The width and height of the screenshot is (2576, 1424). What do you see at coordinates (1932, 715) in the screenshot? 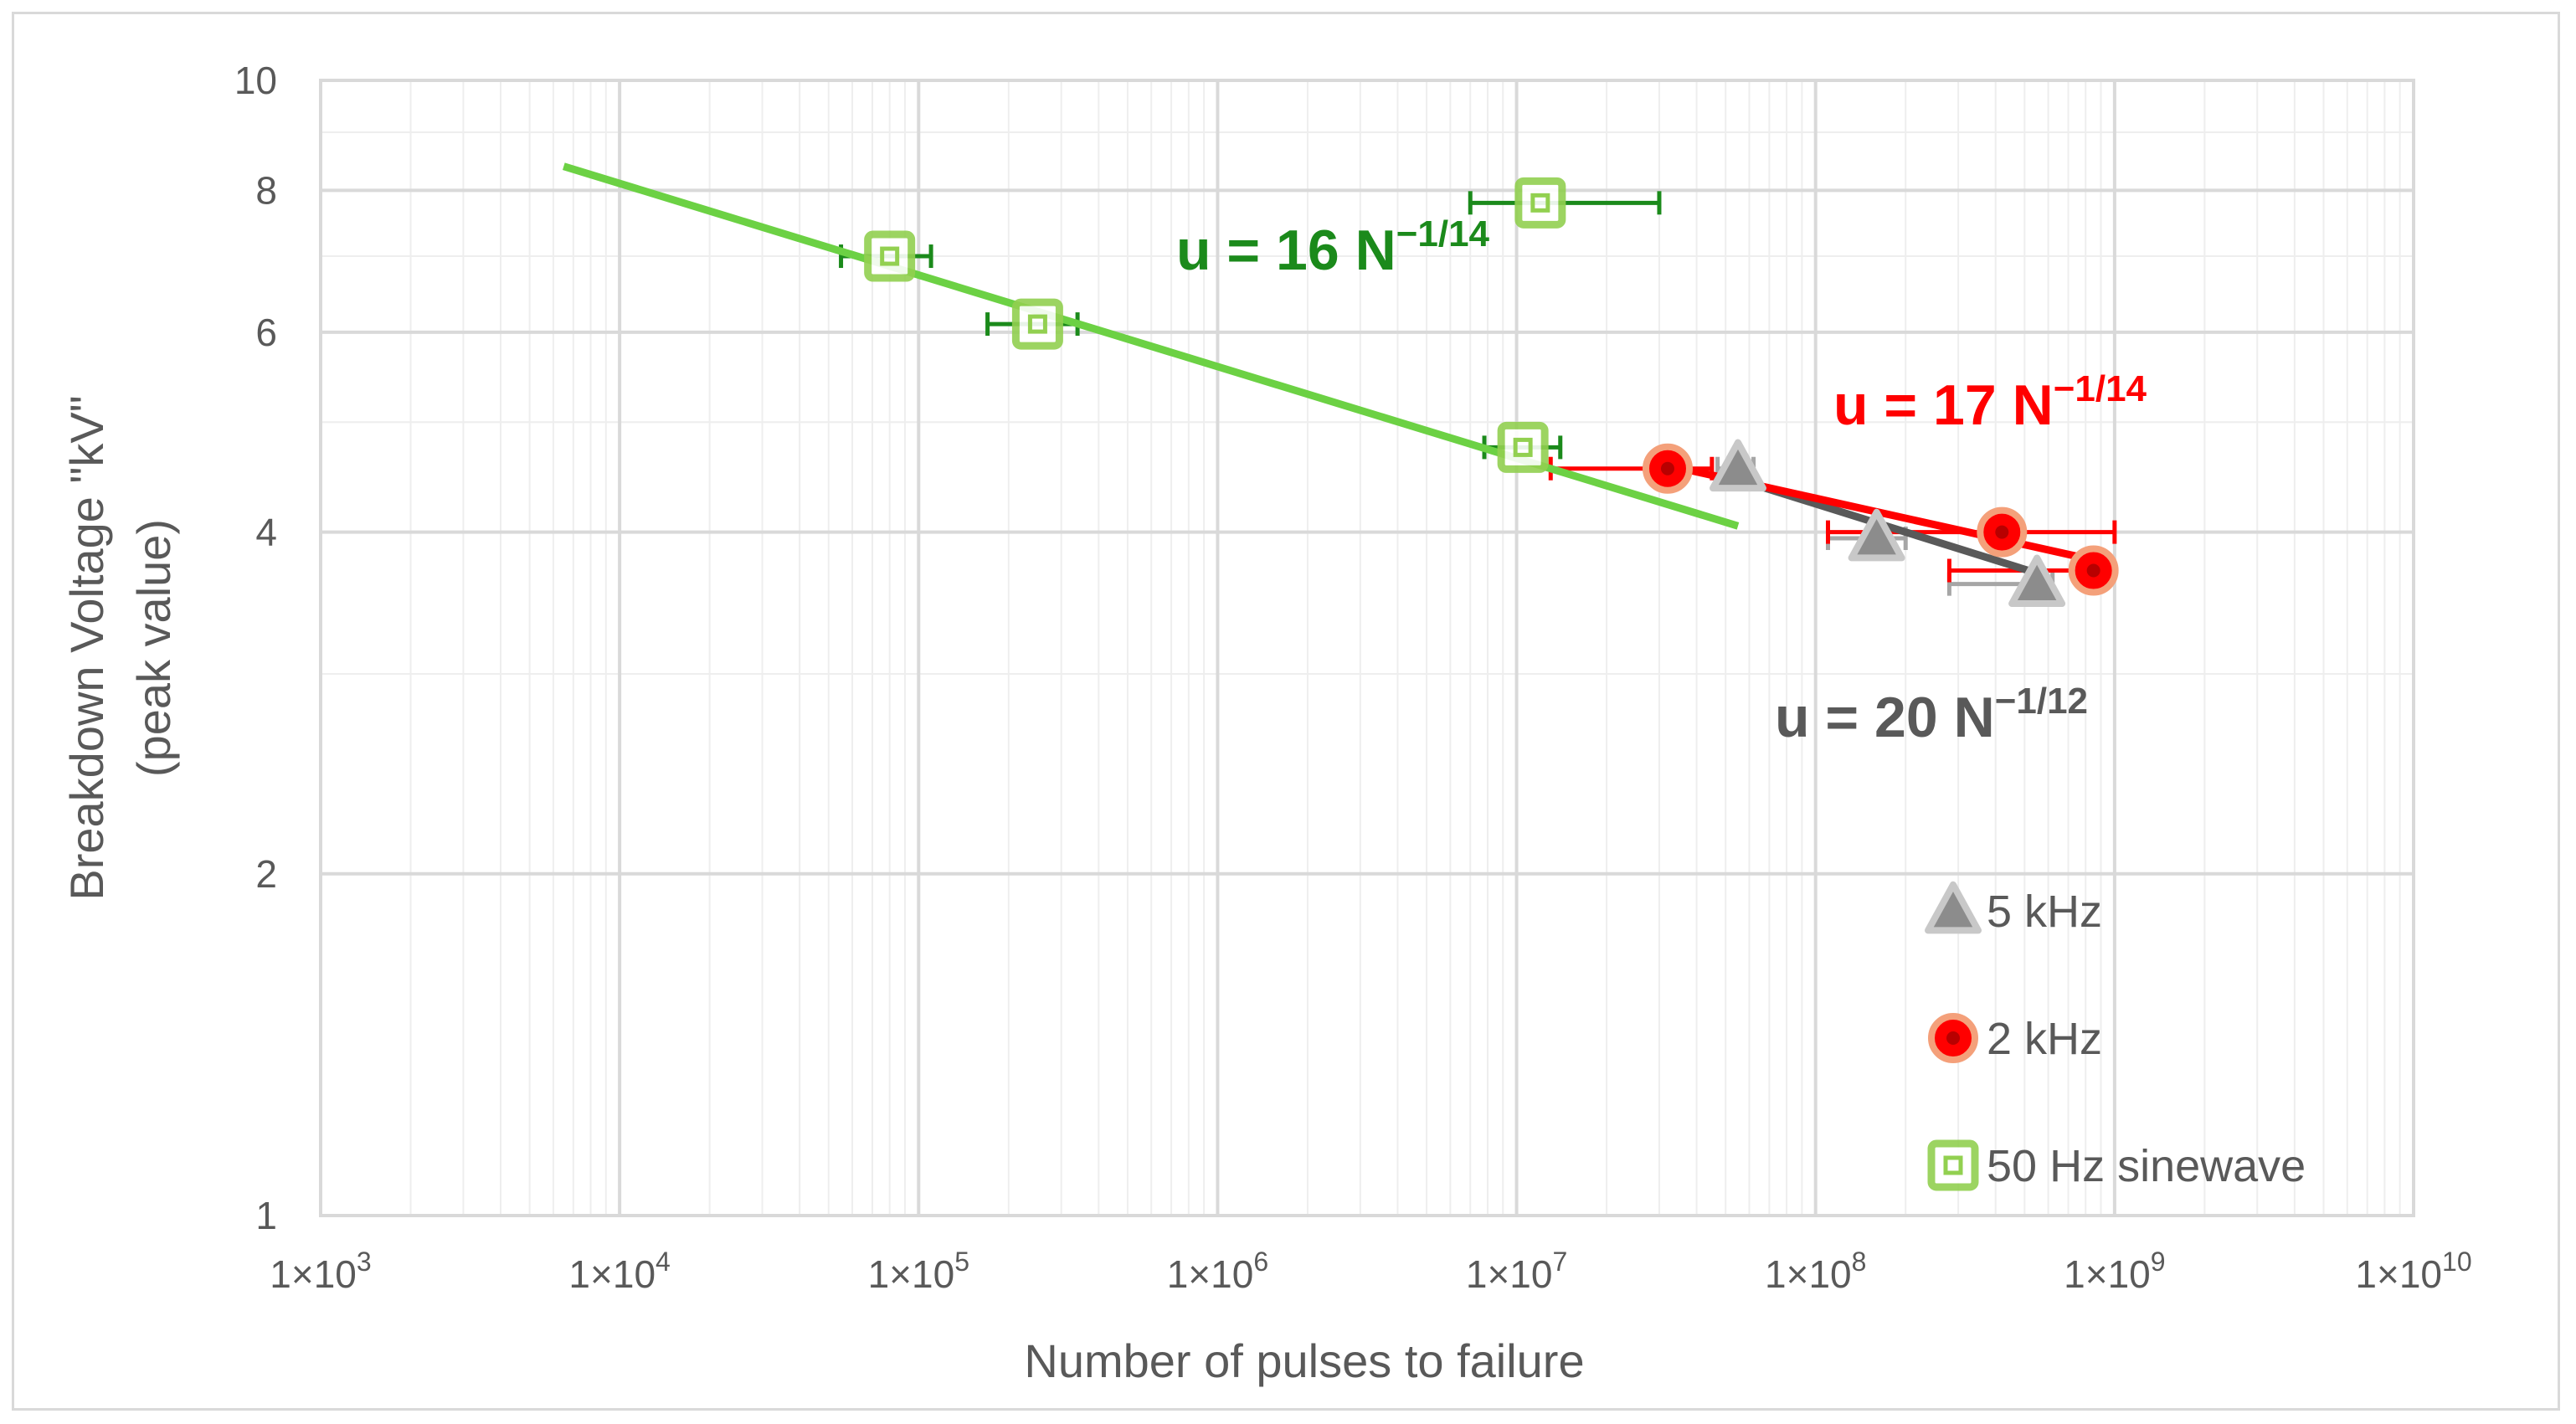
I see `equation-label: u = 20 N−1/12` at bounding box center [1932, 715].